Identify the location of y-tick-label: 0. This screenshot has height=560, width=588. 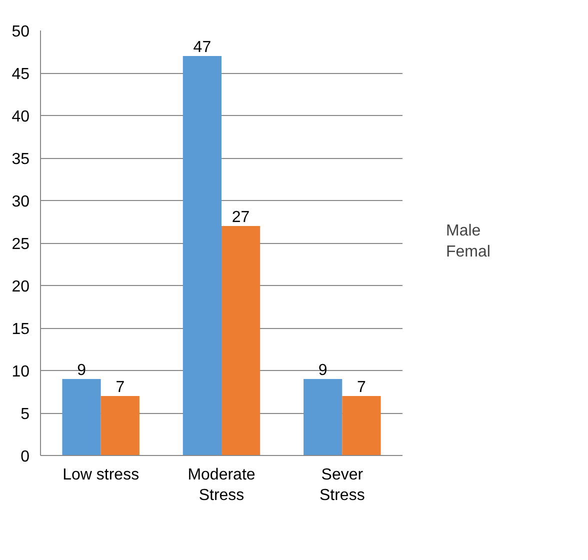
(25, 457).